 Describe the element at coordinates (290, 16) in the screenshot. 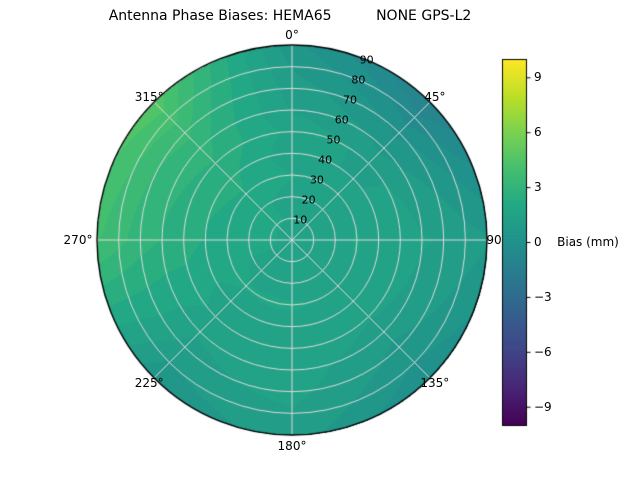

I see `chart-title: Antenna Phase Biases: HEMA65 NONE GPS-L2` at that location.